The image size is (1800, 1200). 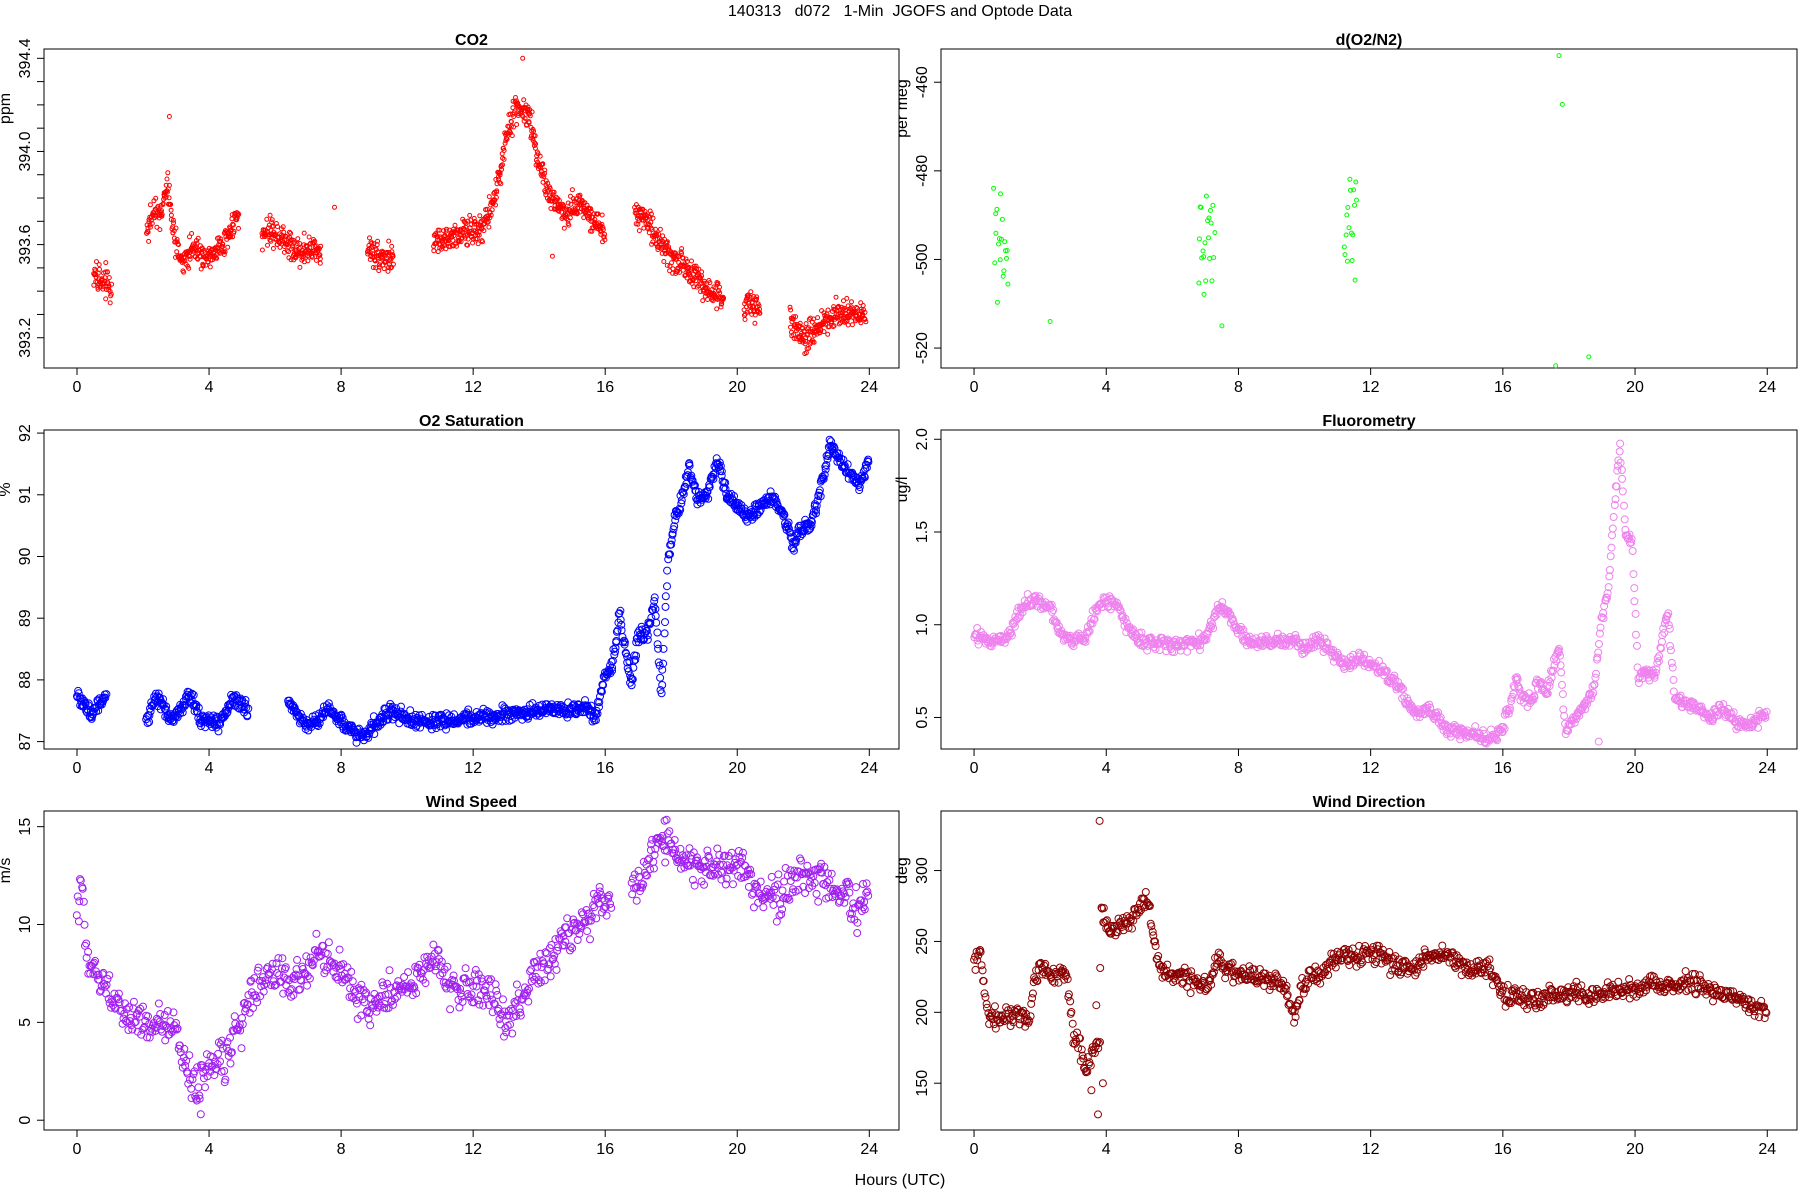 I want to click on x-tick-label: 4, so click(x=209, y=387).